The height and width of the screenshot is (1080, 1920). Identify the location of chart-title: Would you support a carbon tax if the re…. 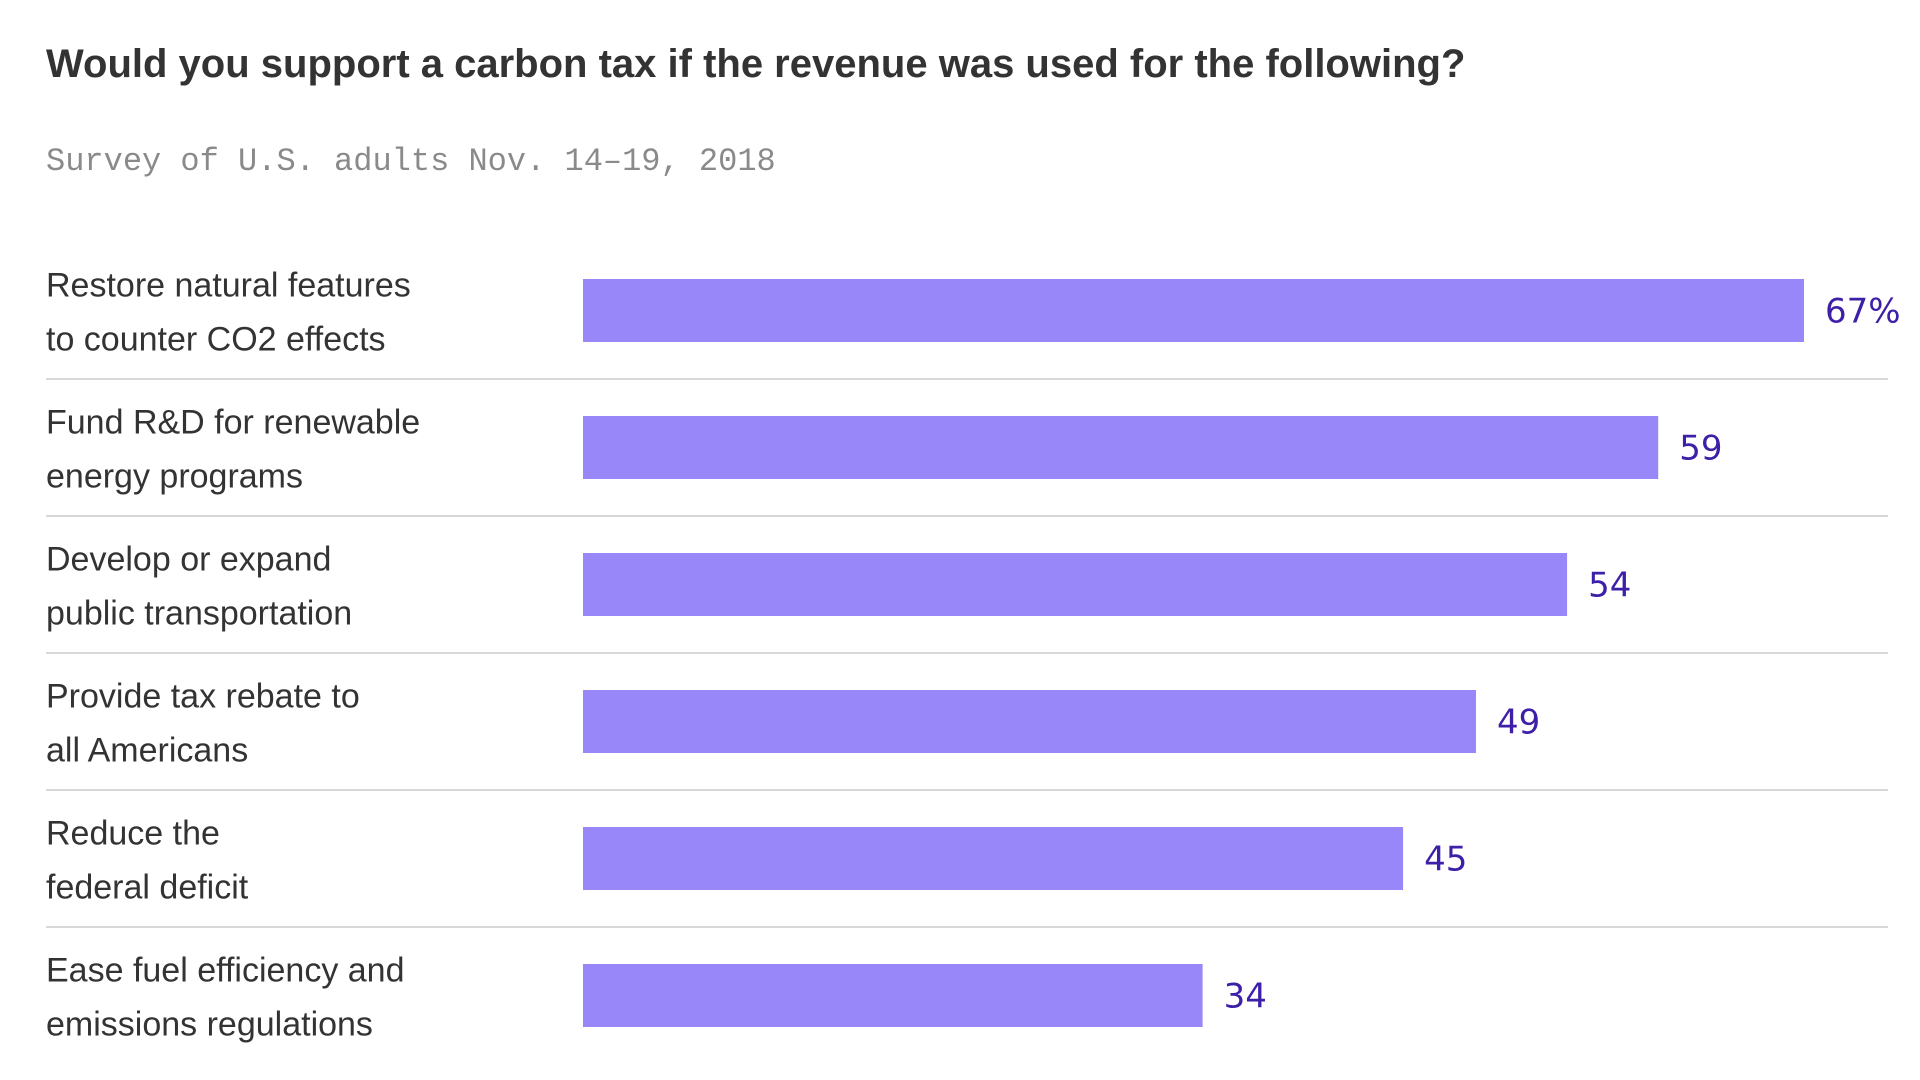
(756, 64).